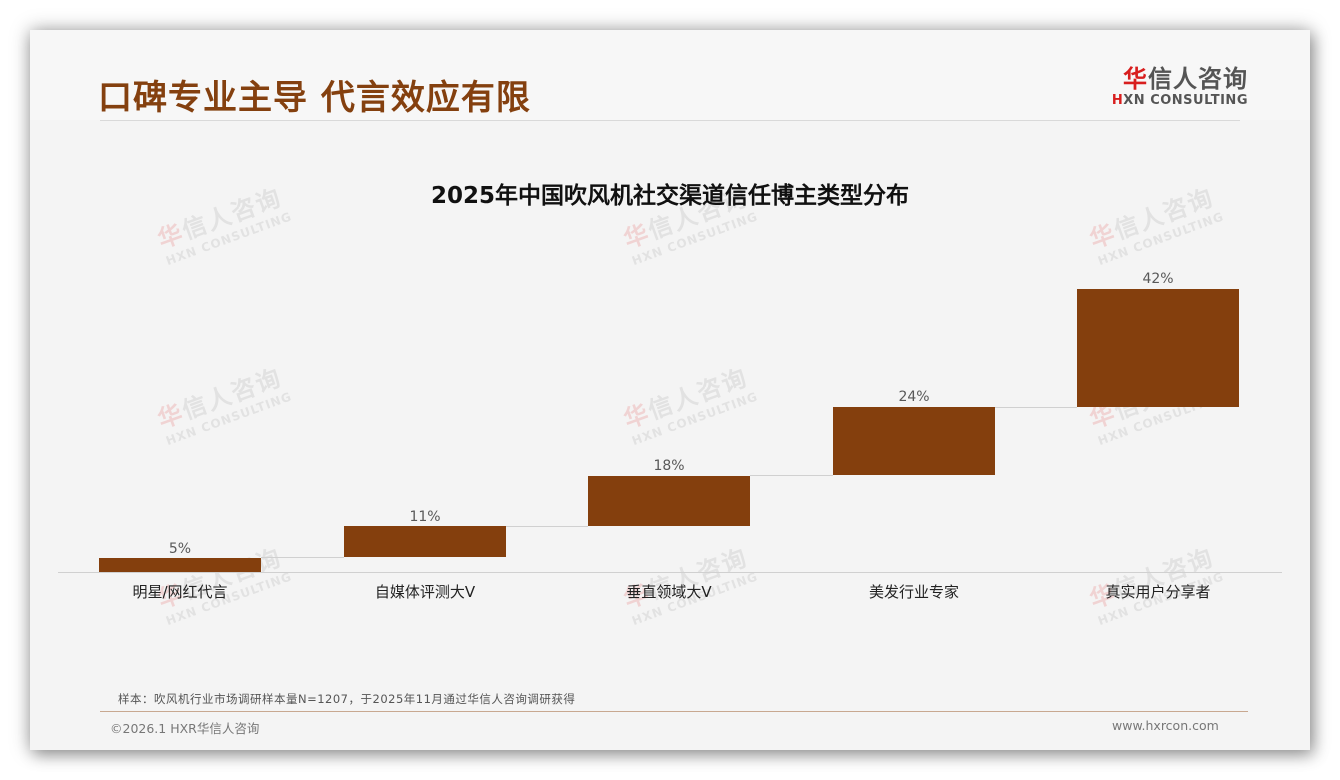  Describe the element at coordinates (674, 711) in the screenshot. I see `footer-divider` at that location.